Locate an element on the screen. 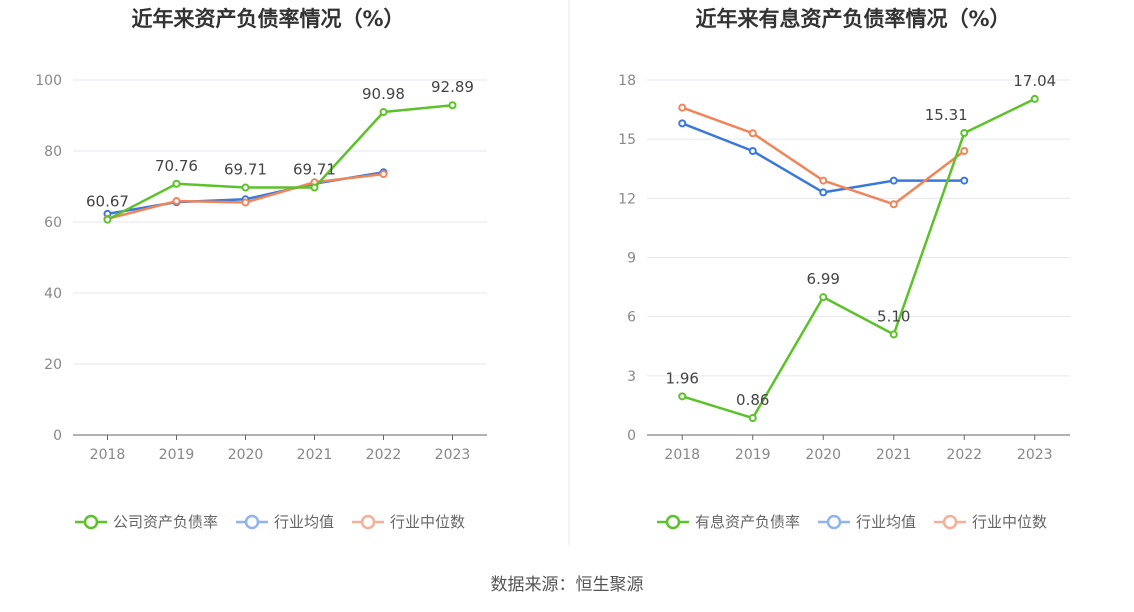 The height and width of the screenshot is (612, 1134). chart1-data-label: 90.98 is located at coordinates (383, 94).